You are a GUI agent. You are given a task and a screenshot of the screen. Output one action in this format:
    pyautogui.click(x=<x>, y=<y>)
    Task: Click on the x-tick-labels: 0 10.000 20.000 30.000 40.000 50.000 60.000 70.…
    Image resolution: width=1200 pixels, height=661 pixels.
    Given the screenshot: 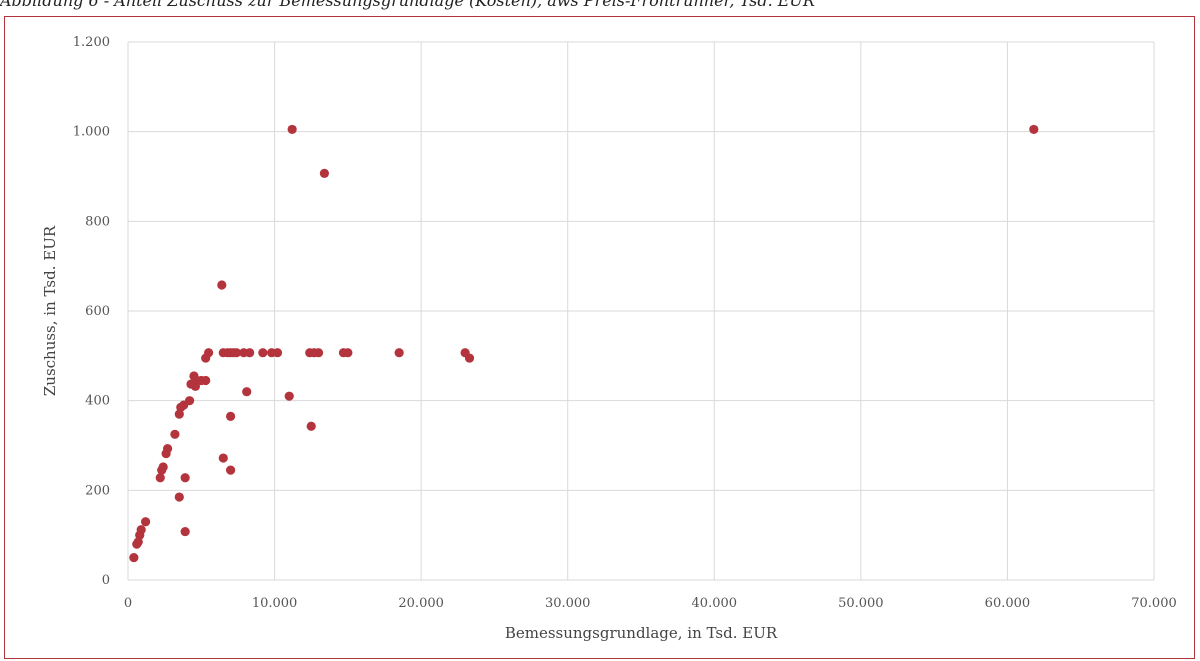 What is the action you would take?
    pyautogui.click(x=650, y=603)
    